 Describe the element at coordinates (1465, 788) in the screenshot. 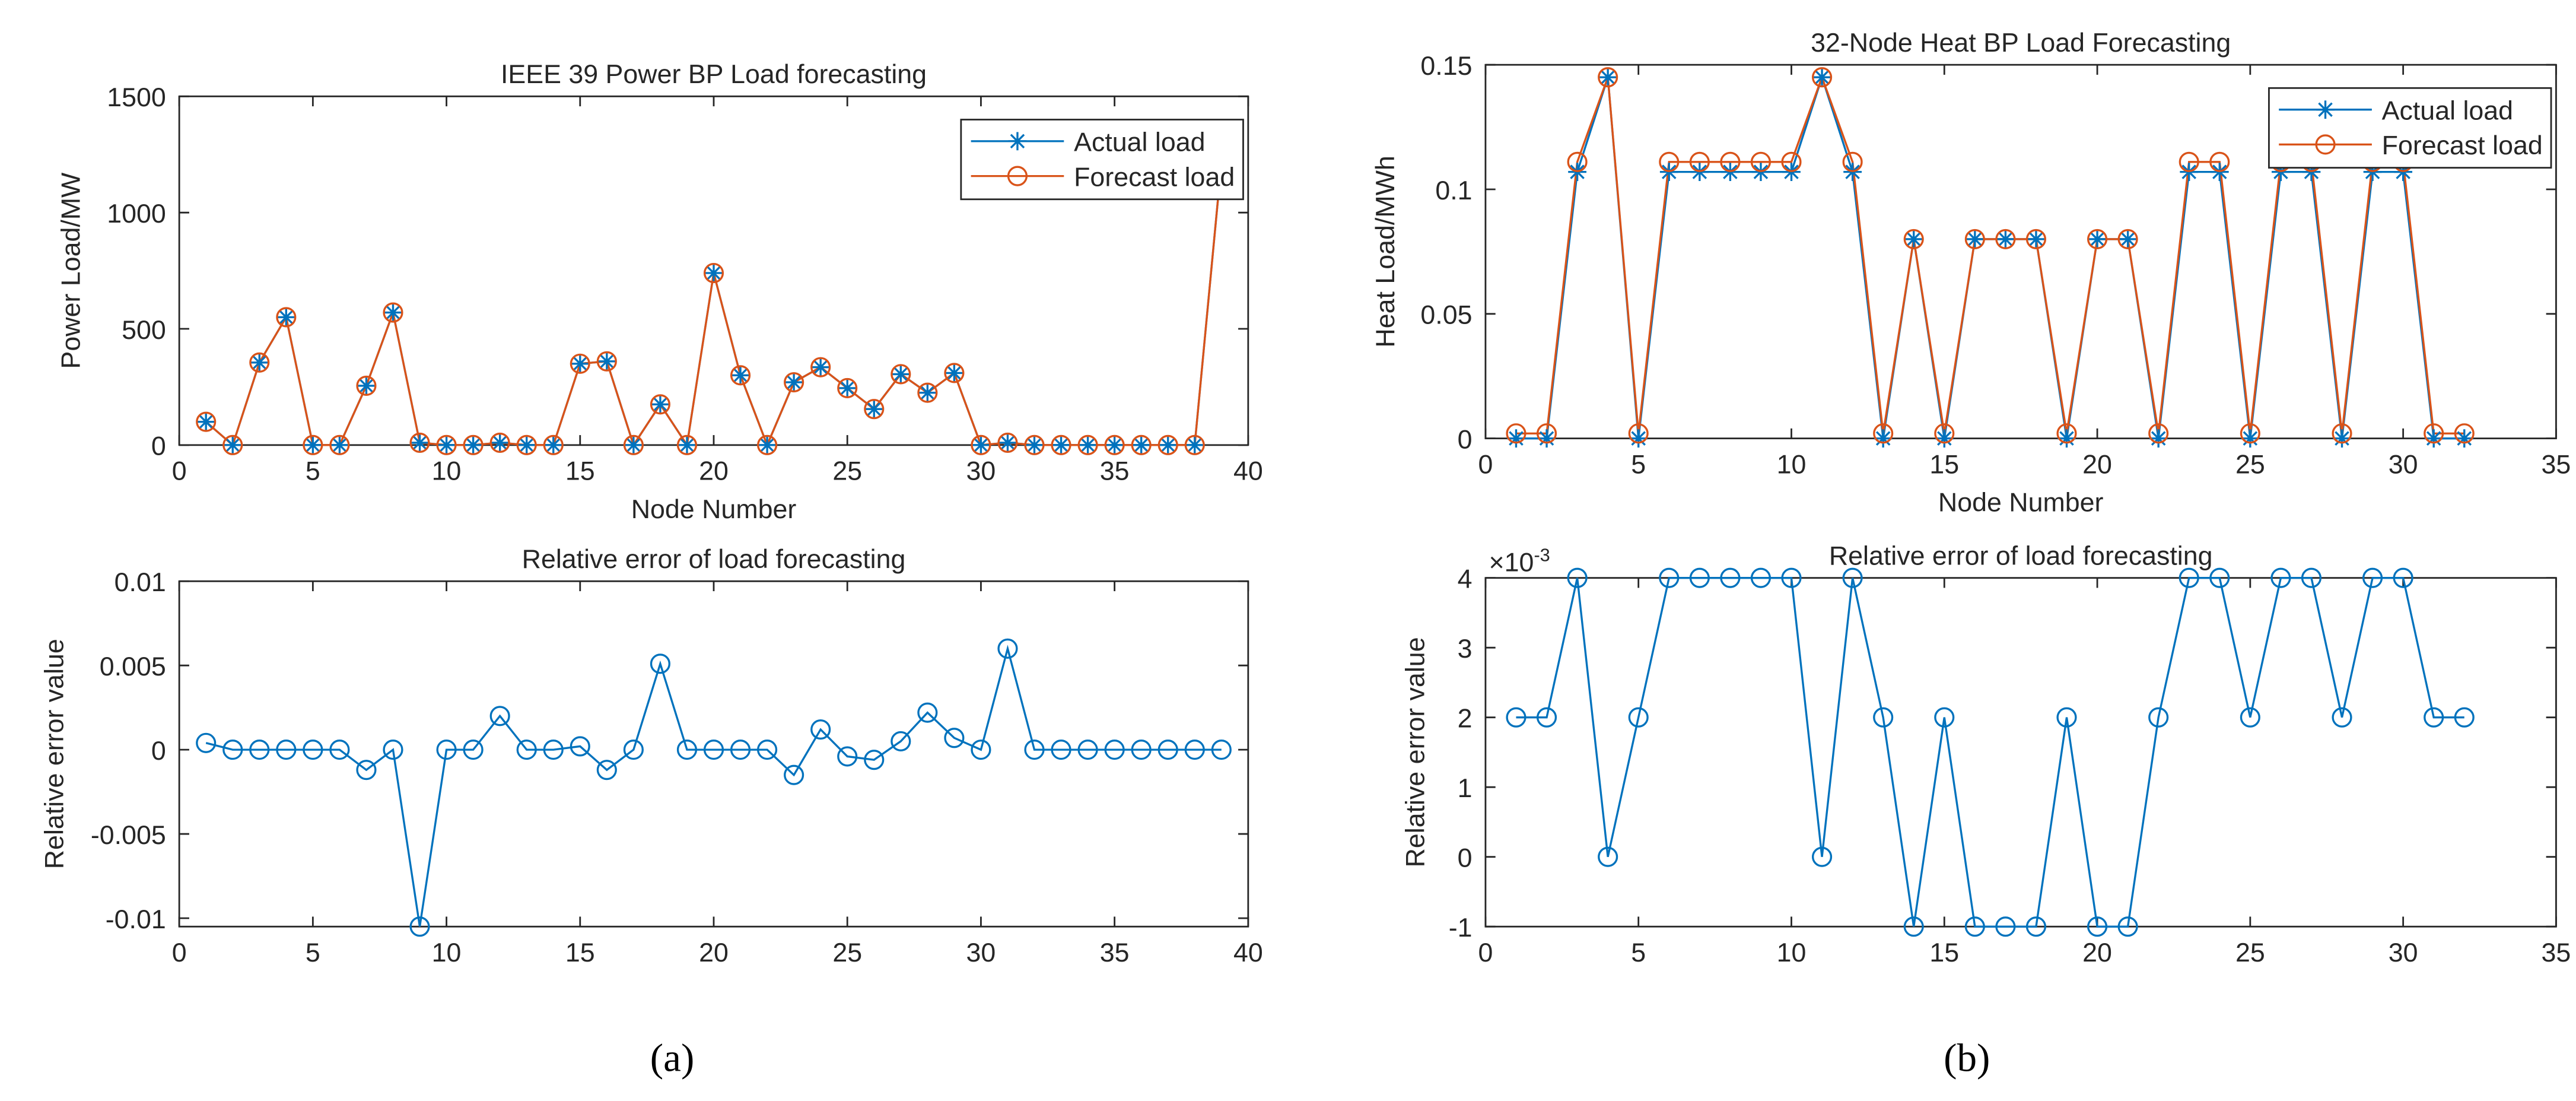

I see `y-tick-label: 1` at that location.